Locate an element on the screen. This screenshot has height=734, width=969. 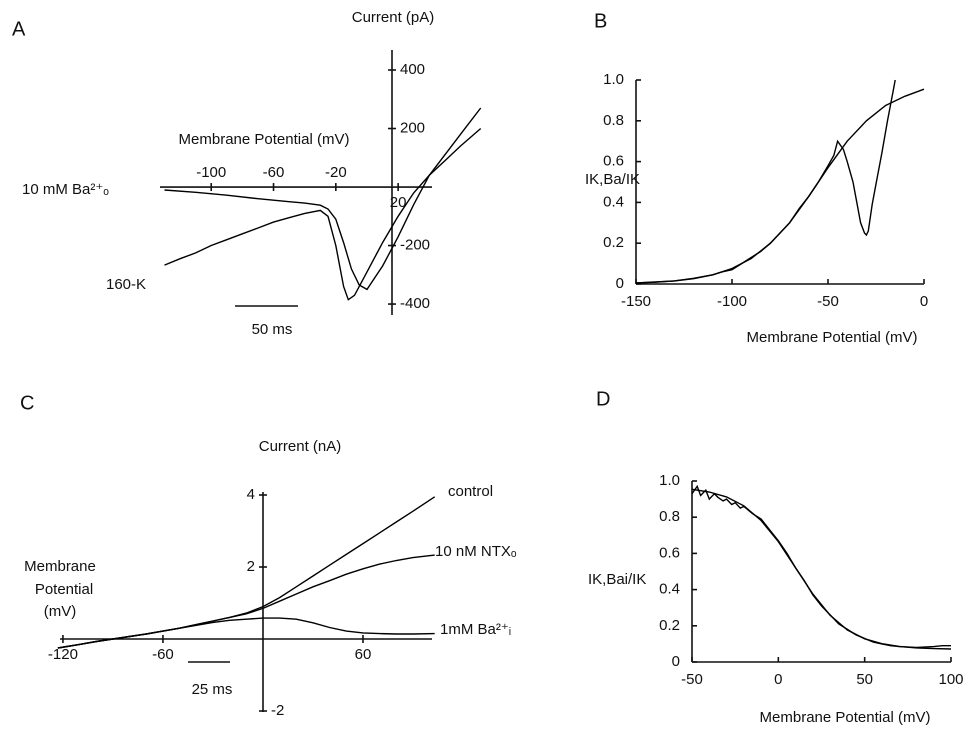
trace-label: 10 nM NTXₒ is located at coordinates (476, 551).